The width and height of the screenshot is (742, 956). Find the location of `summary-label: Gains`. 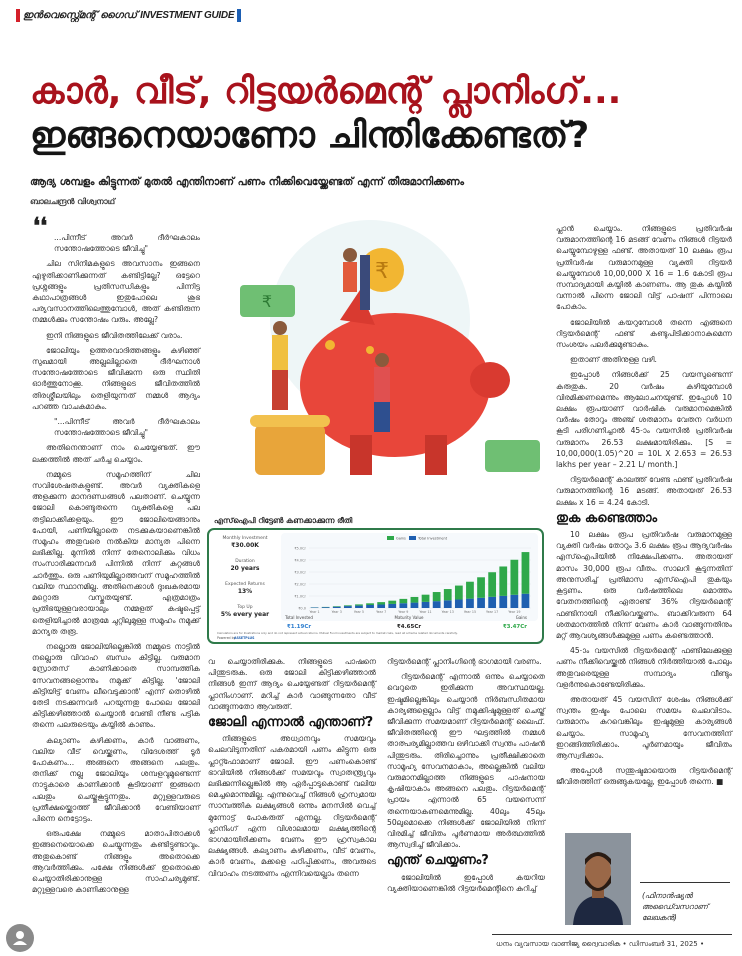

summary-label: Gains is located at coordinates (521, 617).